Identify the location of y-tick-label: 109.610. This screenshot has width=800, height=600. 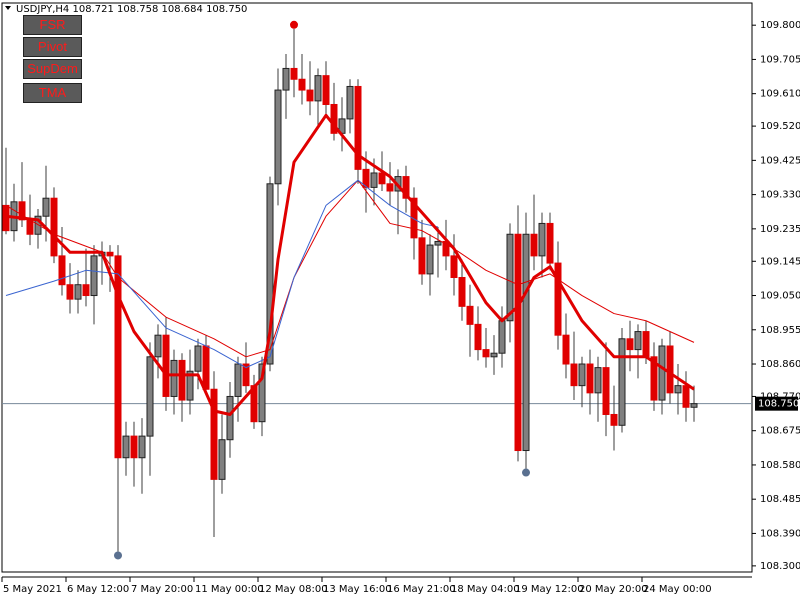
(780, 94).